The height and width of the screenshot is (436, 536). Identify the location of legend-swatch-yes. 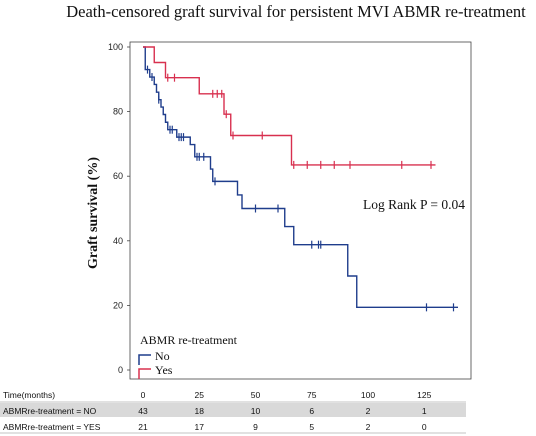
(144, 373).